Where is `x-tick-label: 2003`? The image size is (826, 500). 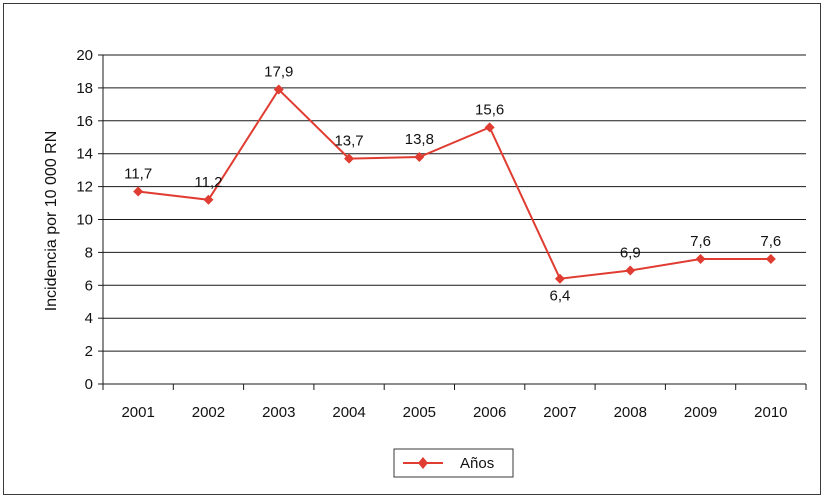 x-tick-label: 2003 is located at coordinates (278, 412).